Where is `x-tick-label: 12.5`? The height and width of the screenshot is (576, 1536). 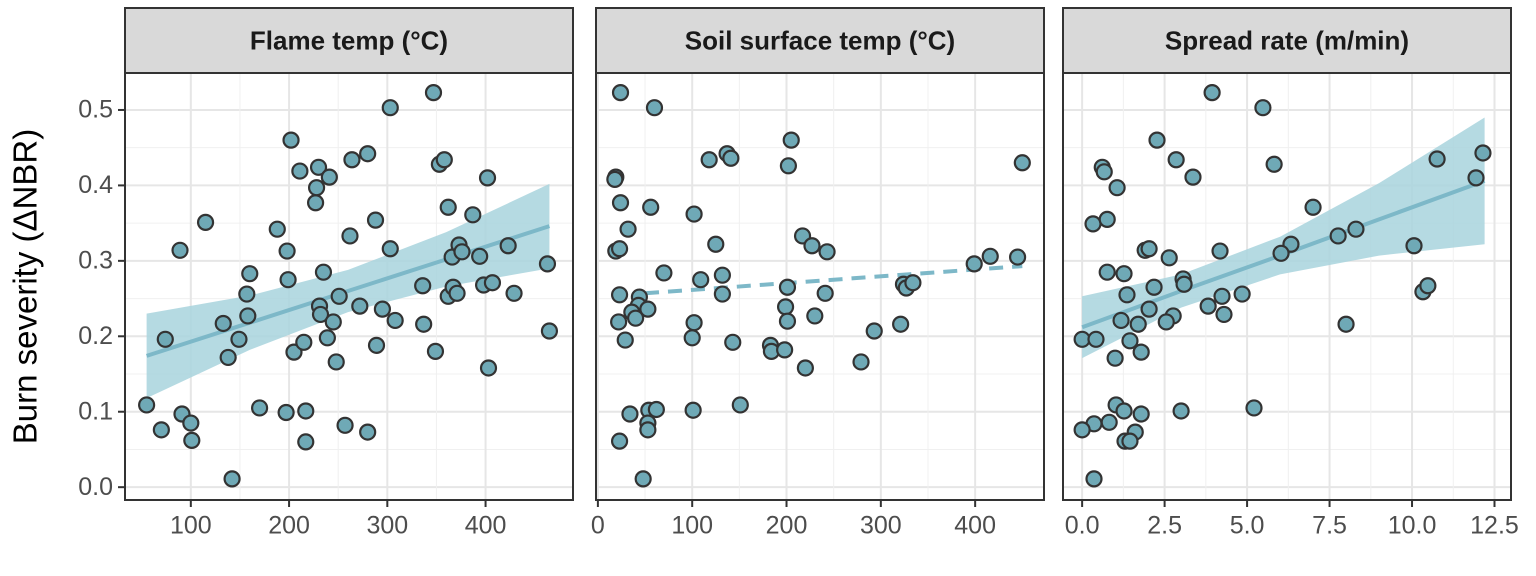 x-tick-label: 12.5 is located at coordinates (1494, 526).